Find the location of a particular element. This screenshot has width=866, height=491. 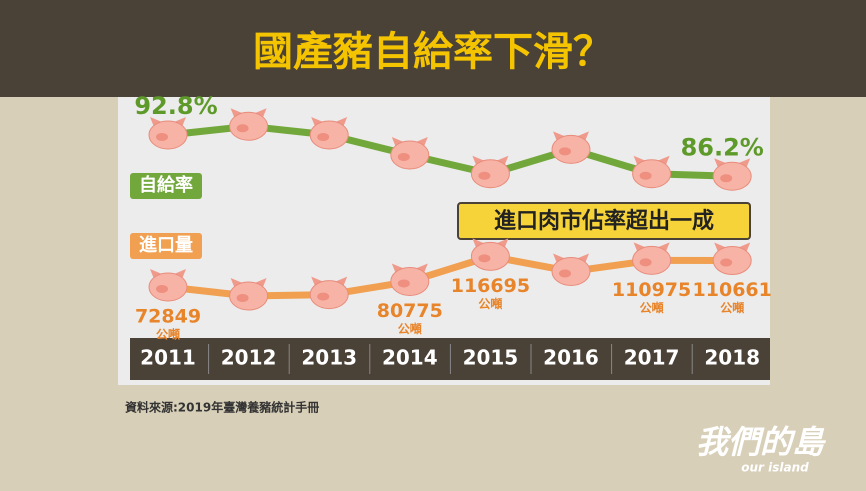

value-label: 116695 is located at coordinates (490, 286).